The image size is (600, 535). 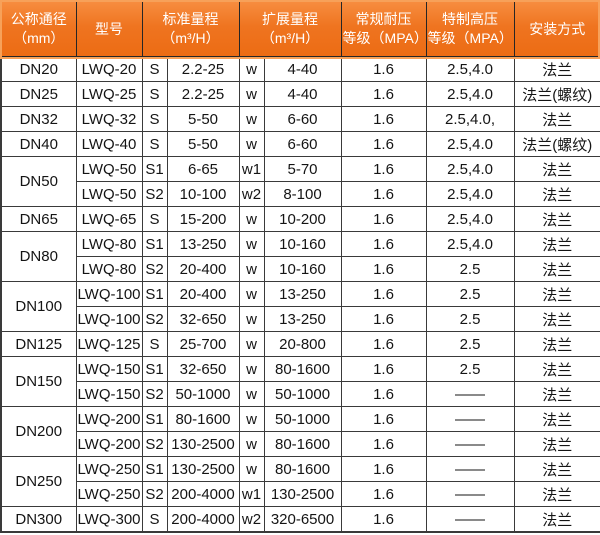 I want to click on cell-model: LWQ-40, so click(x=109, y=144).